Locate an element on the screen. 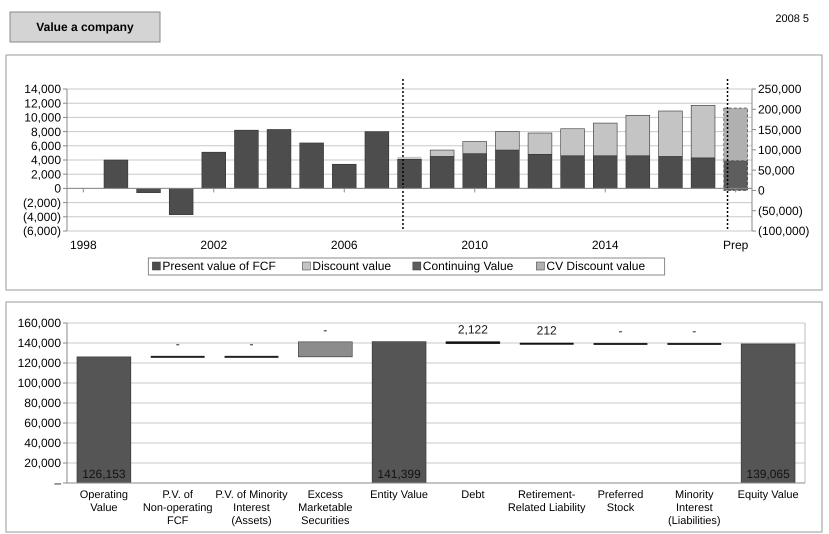 This screenshot has width=829, height=534. y-tick-label: 160,000 is located at coordinates (40, 323).